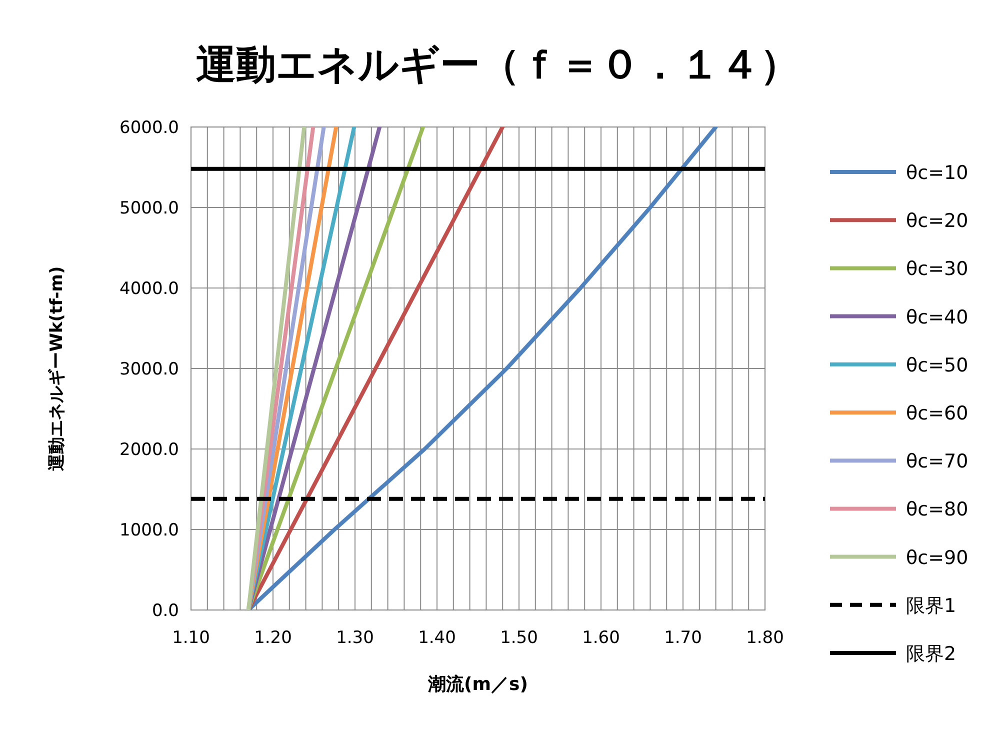  What do you see at coordinates (765, 638) in the screenshot?
I see `x-tick-label: 1.80` at bounding box center [765, 638].